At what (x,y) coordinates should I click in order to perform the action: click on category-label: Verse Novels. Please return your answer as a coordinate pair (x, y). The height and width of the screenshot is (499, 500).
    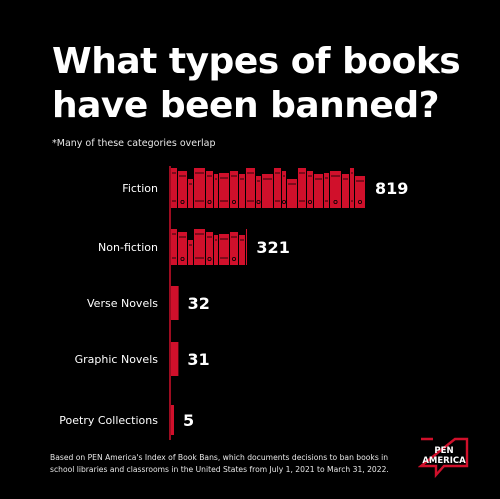
    Looking at the image, I should click on (122, 303).